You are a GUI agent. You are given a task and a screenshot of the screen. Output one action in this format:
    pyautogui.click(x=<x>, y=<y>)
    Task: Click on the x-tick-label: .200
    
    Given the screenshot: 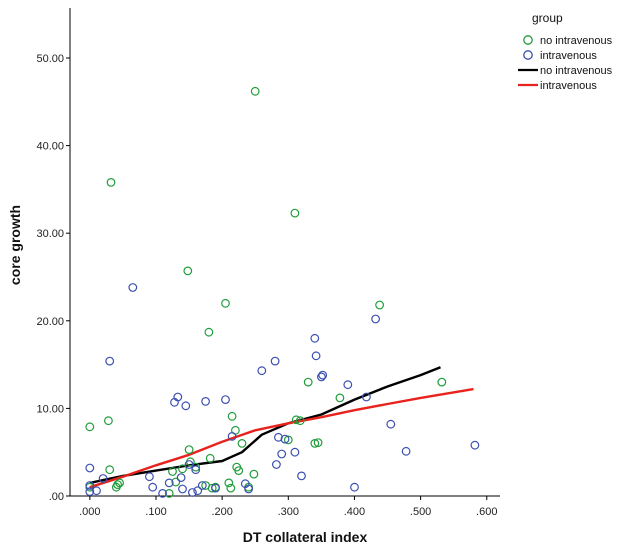 What is the action you would take?
    pyautogui.click(x=221, y=512)
    